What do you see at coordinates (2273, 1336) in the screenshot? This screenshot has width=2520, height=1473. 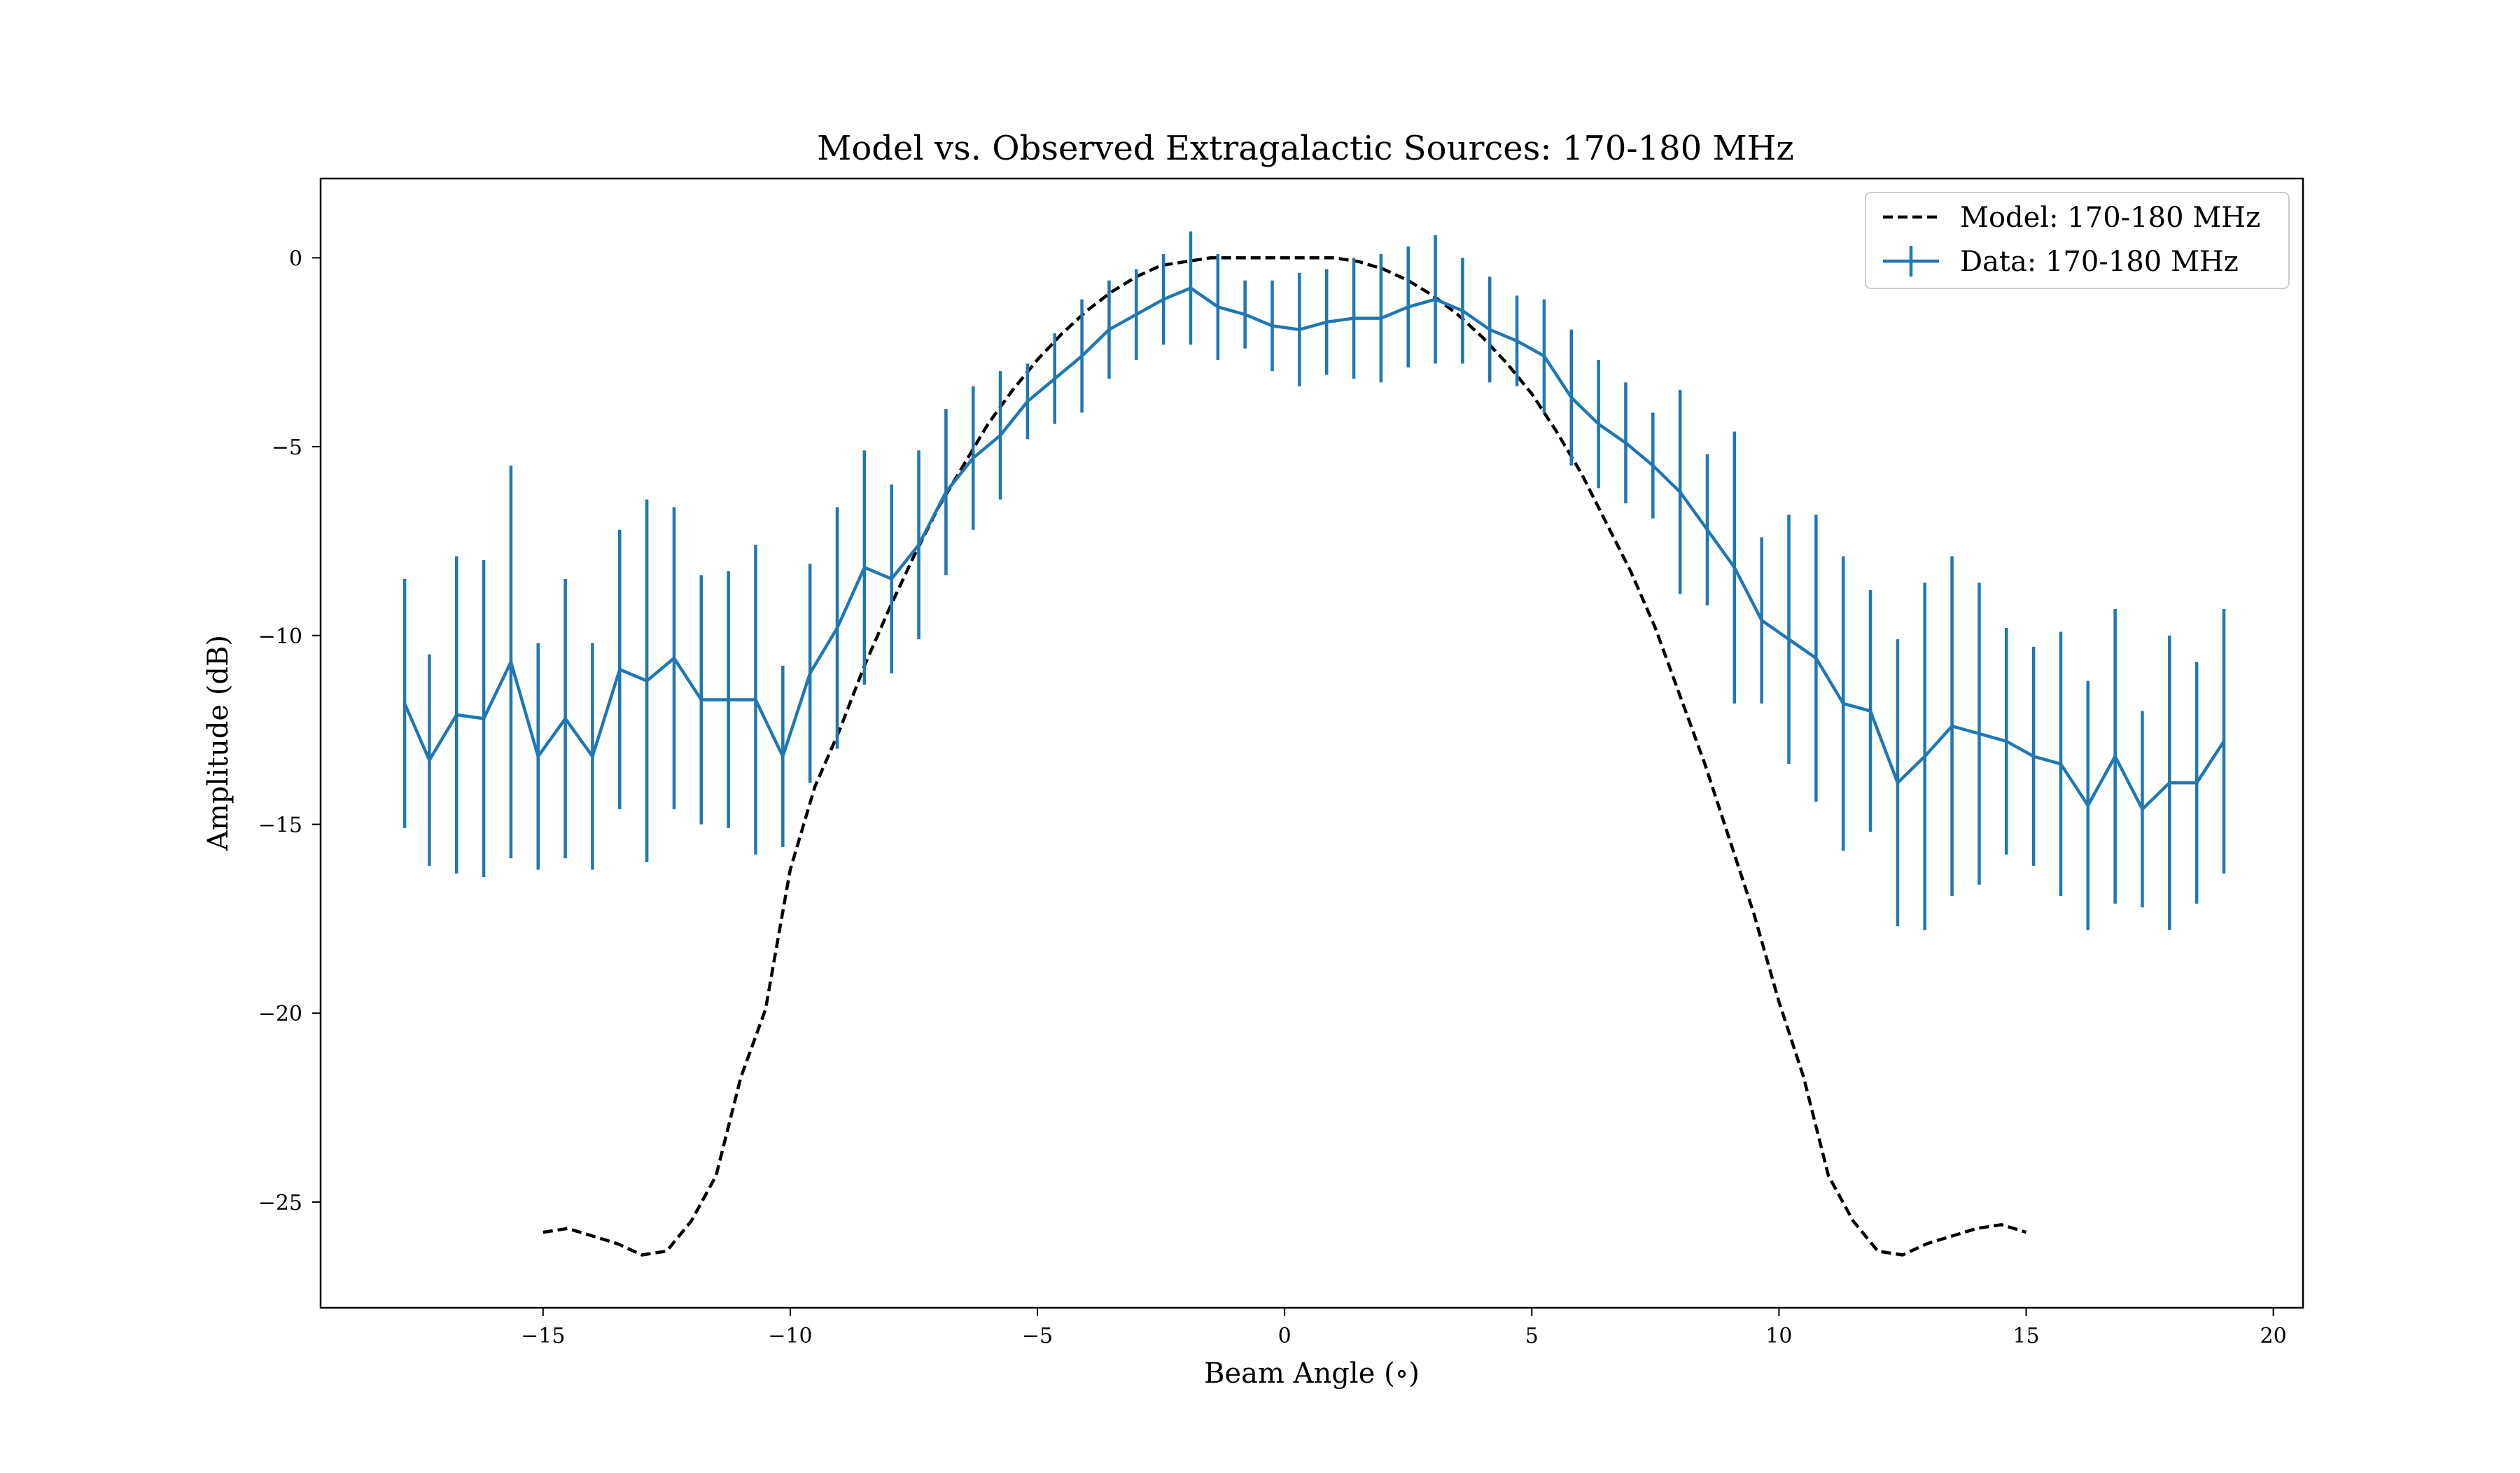 I see `x-tick-label: 20` at bounding box center [2273, 1336].